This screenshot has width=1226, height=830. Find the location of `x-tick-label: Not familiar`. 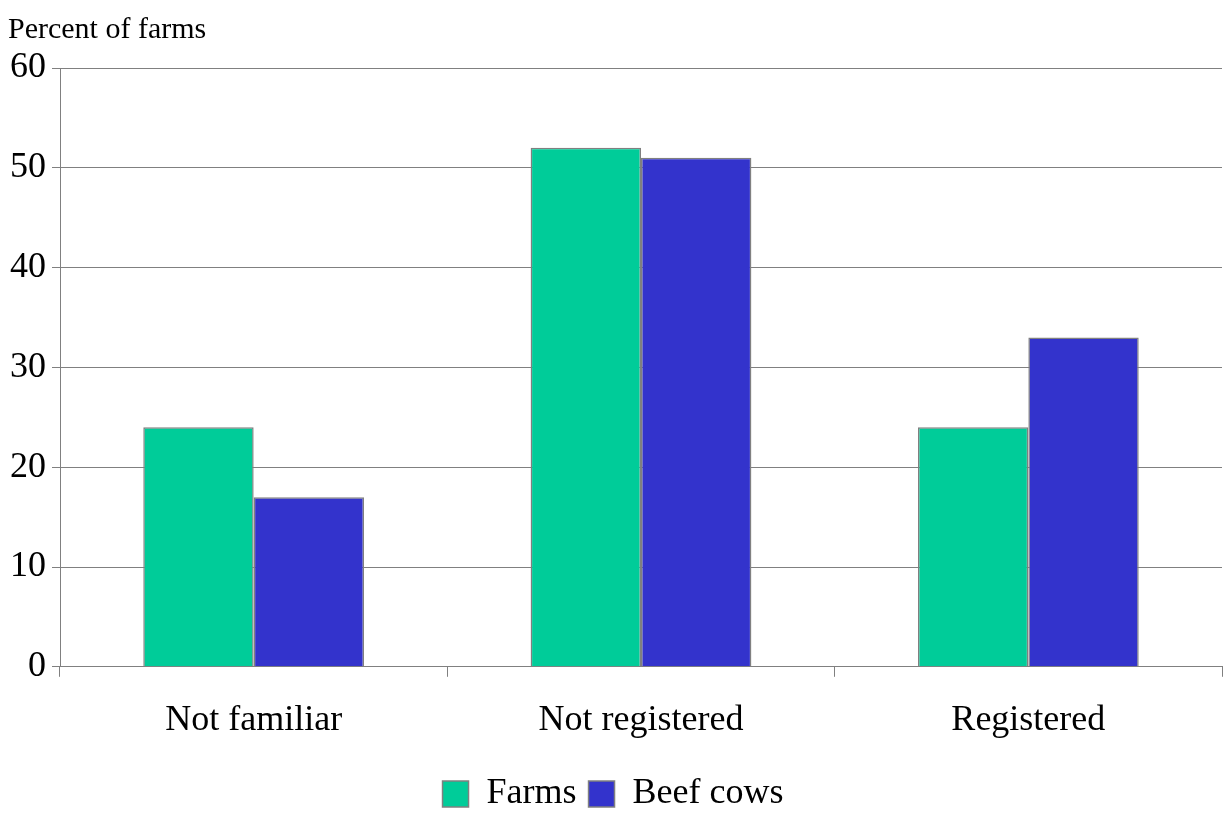

x-tick-label: Not familiar is located at coordinates (254, 717).